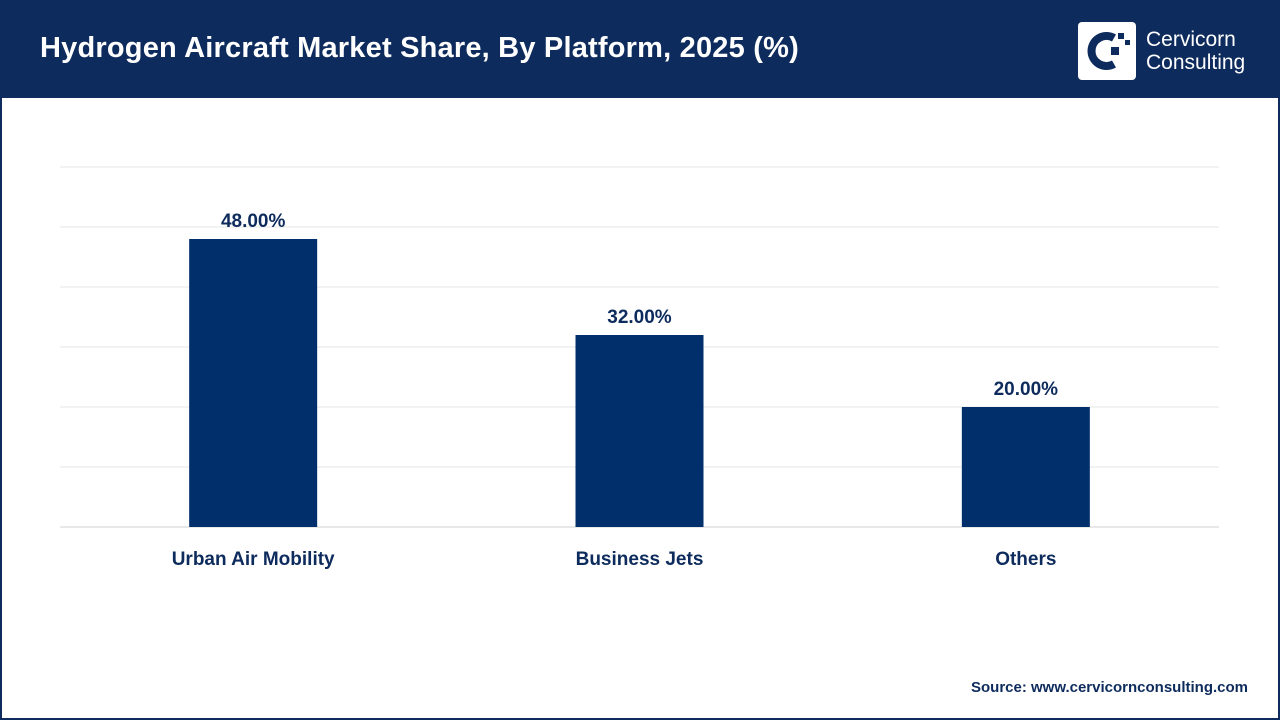 Image resolution: width=1280 pixels, height=720 pixels. What do you see at coordinates (1191, 39) in the screenshot?
I see `logo-text-line1: Cervicorn` at bounding box center [1191, 39].